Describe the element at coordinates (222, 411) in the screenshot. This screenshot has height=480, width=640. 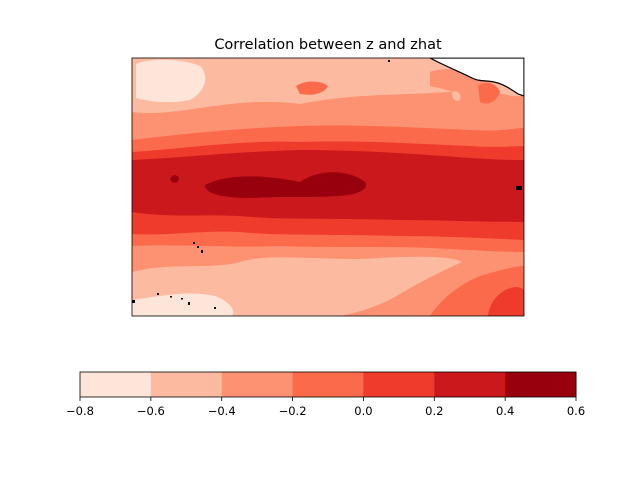
I see `colorbar-tick-label: −0.4` at that location.